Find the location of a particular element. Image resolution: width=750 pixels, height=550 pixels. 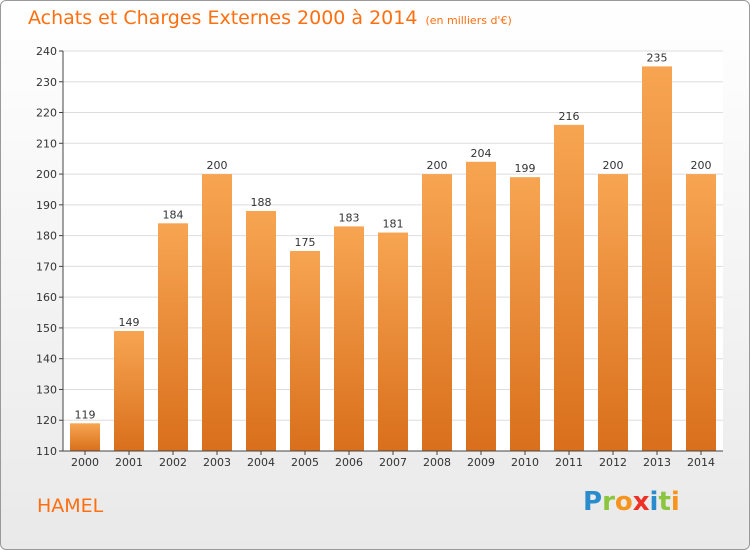

data-label: 235 is located at coordinates (657, 57).